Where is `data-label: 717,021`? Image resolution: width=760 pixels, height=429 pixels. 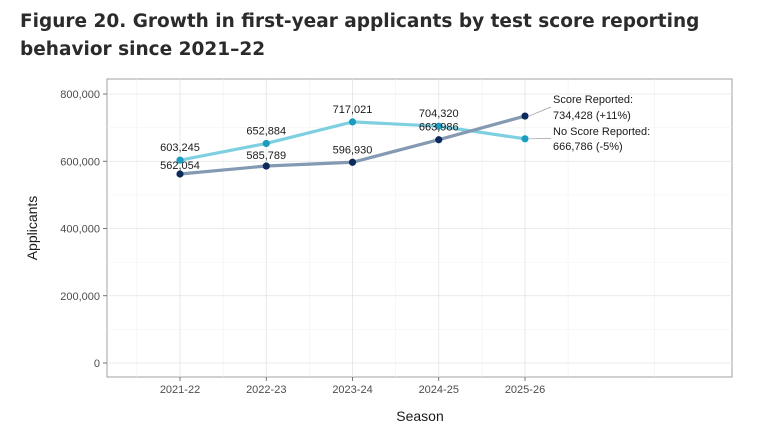
data-label: 717,021 is located at coordinates (353, 110).